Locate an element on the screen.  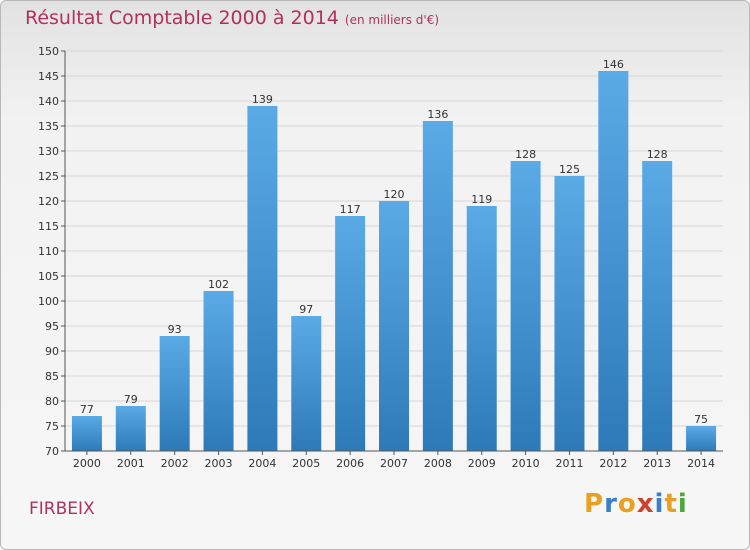
y-tick-label: 115 is located at coordinates (48, 226).